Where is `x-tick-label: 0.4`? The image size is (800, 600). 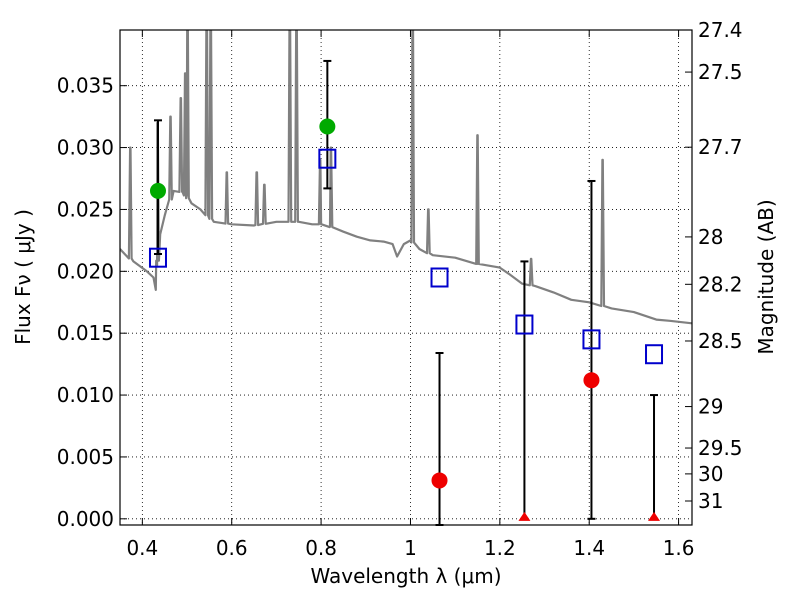 x-tick-label: 0.4 is located at coordinates (142, 548).